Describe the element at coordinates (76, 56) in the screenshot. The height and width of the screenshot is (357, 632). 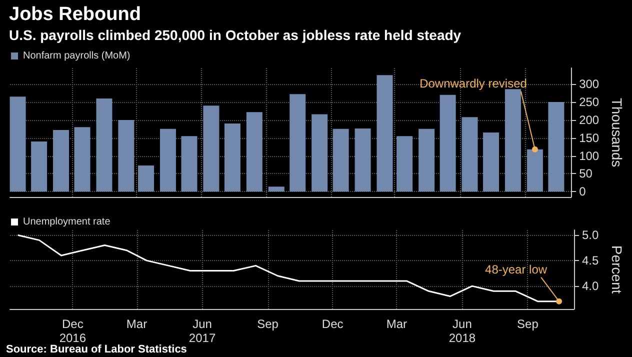
I see `legend-label: Nonfarm payrolls (MoM)` at that location.